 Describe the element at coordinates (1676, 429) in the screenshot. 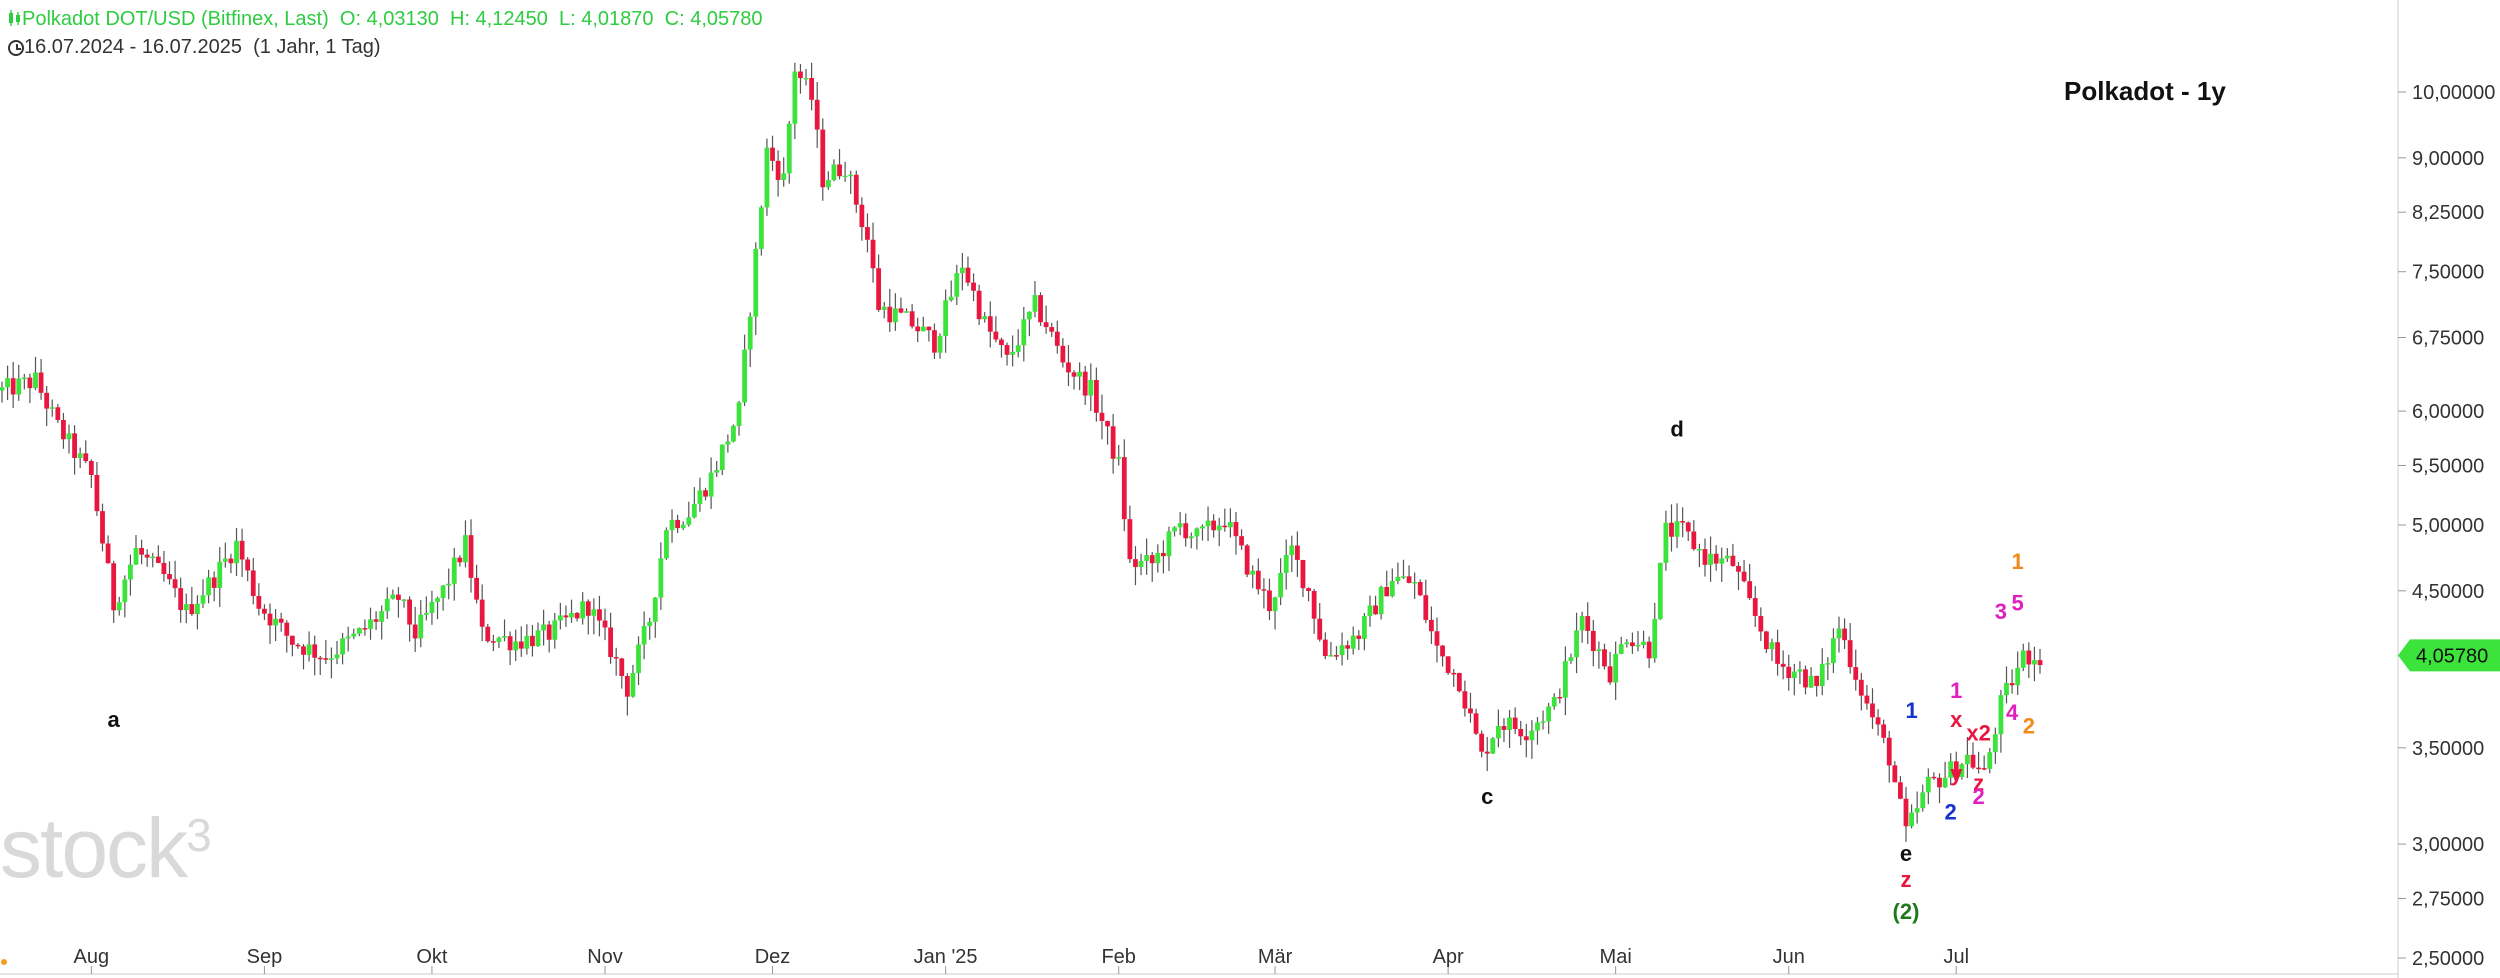

I see `wave-label: d` at that location.